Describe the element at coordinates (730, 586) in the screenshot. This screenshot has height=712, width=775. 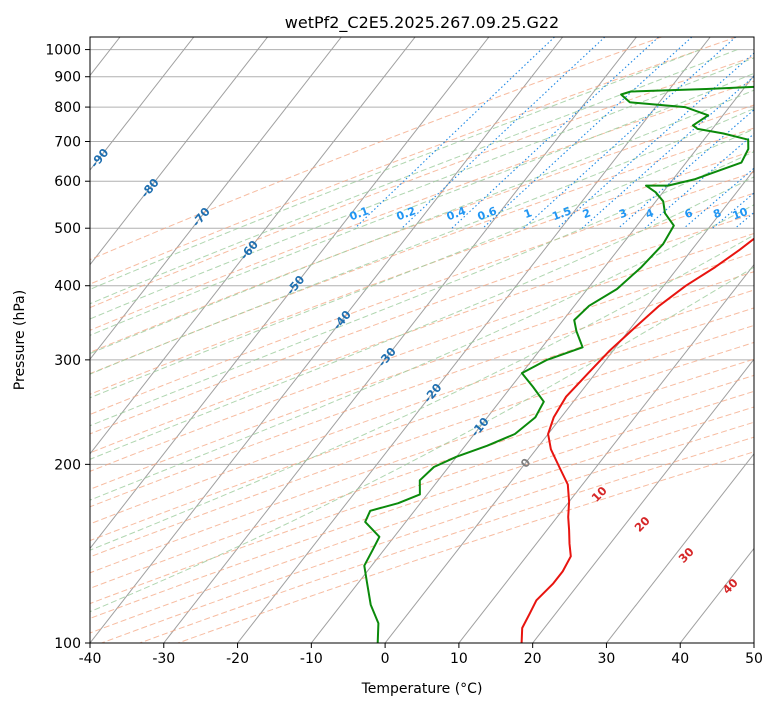
I see `dry-adiabat-label: 40` at that location.